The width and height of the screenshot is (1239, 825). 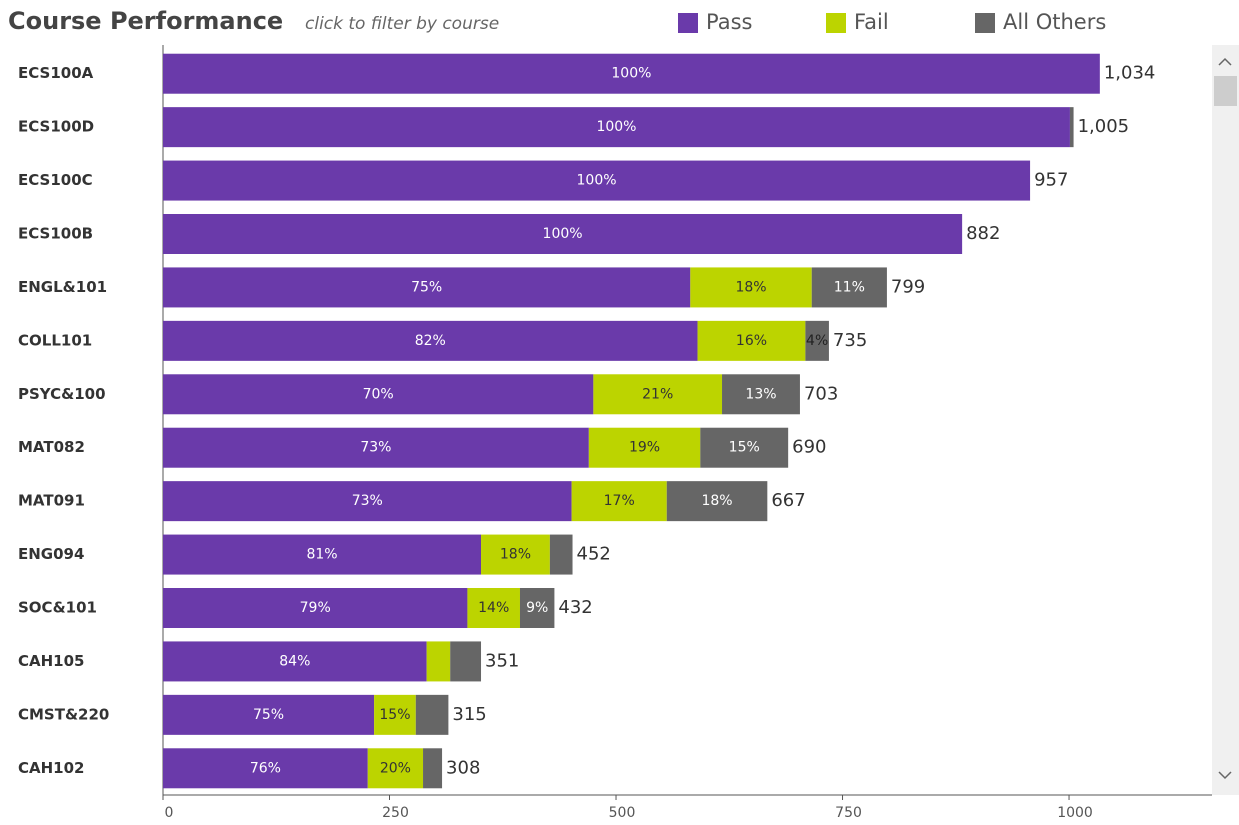 What do you see at coordinates (1225, 420) in the screenshot?
I see `scrollbar` at bounding box center [1225, 420].